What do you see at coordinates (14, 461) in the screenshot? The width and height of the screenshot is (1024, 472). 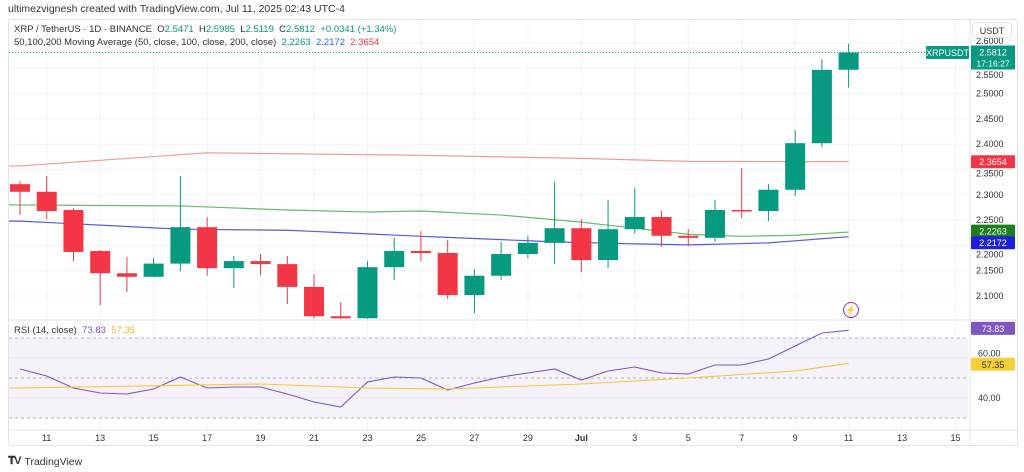 I see `tradingview-logo-icon: 𝐓V` at bounding box center [14, 461].